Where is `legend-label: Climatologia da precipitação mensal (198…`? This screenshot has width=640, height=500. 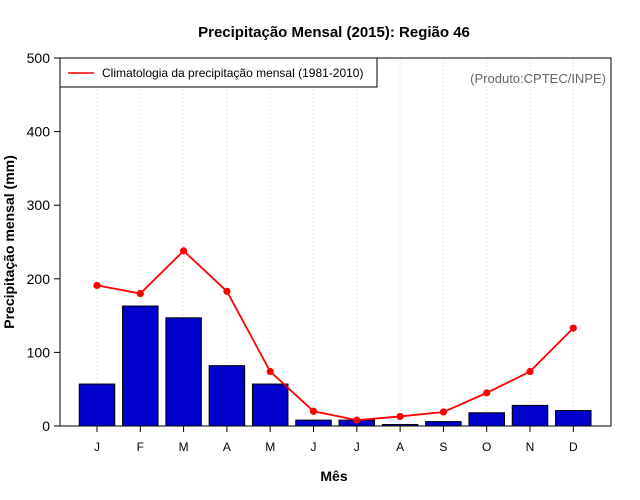 legend-label: Climatologia da precipitação mensal (198… is located at coordinates (232, 73).